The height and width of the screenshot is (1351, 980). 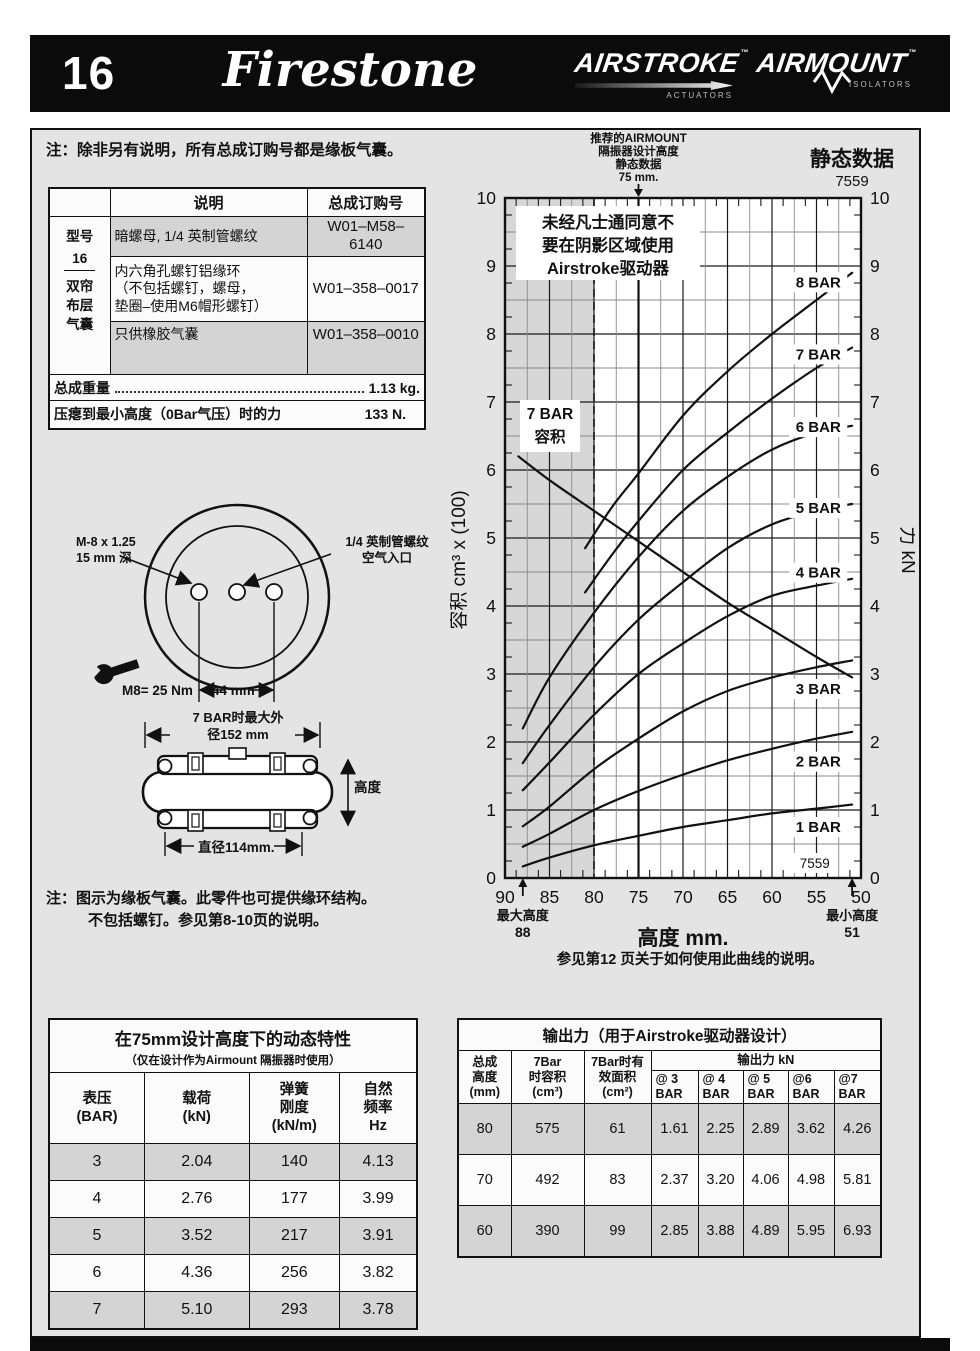 I want to click on table-row: 60 390 99 2.85 3.88 4.89 5.95 6.93, so click(x=669, y=1231).